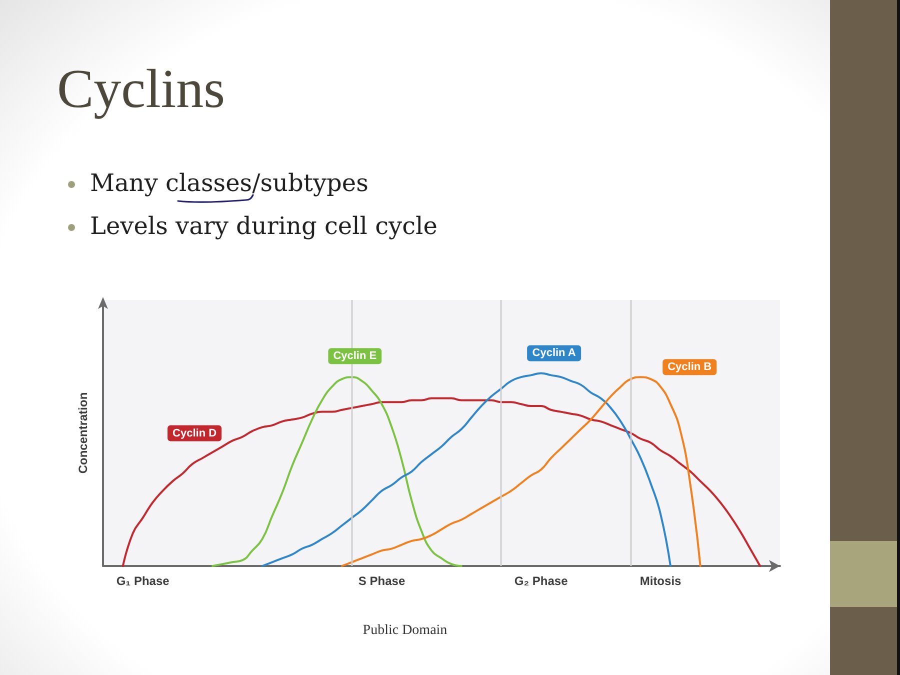 This screenshot has width=900, height=675. I want to click on text: Many classes/subtypes, so click(229, 183).